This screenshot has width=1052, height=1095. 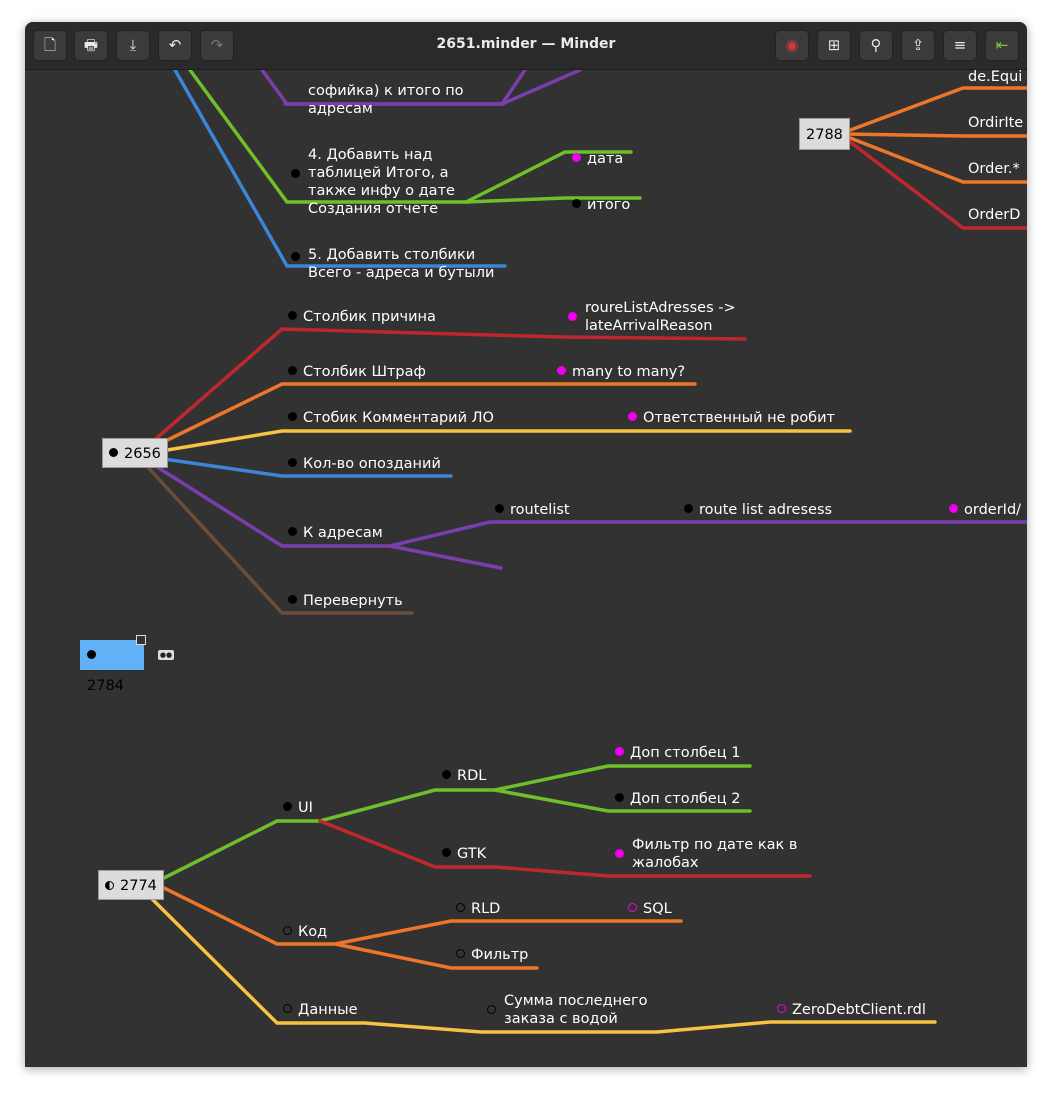 What do you see at coordinates (131, 885) in the screenshot?
I see `root-node-2774: 2774` at bounding box center [131, 885].